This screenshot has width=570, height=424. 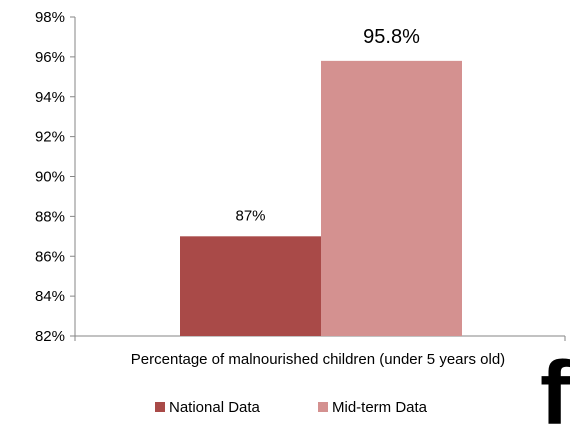 I want to click on legend-label: Mid-term Data, so click(x=380, y=407).